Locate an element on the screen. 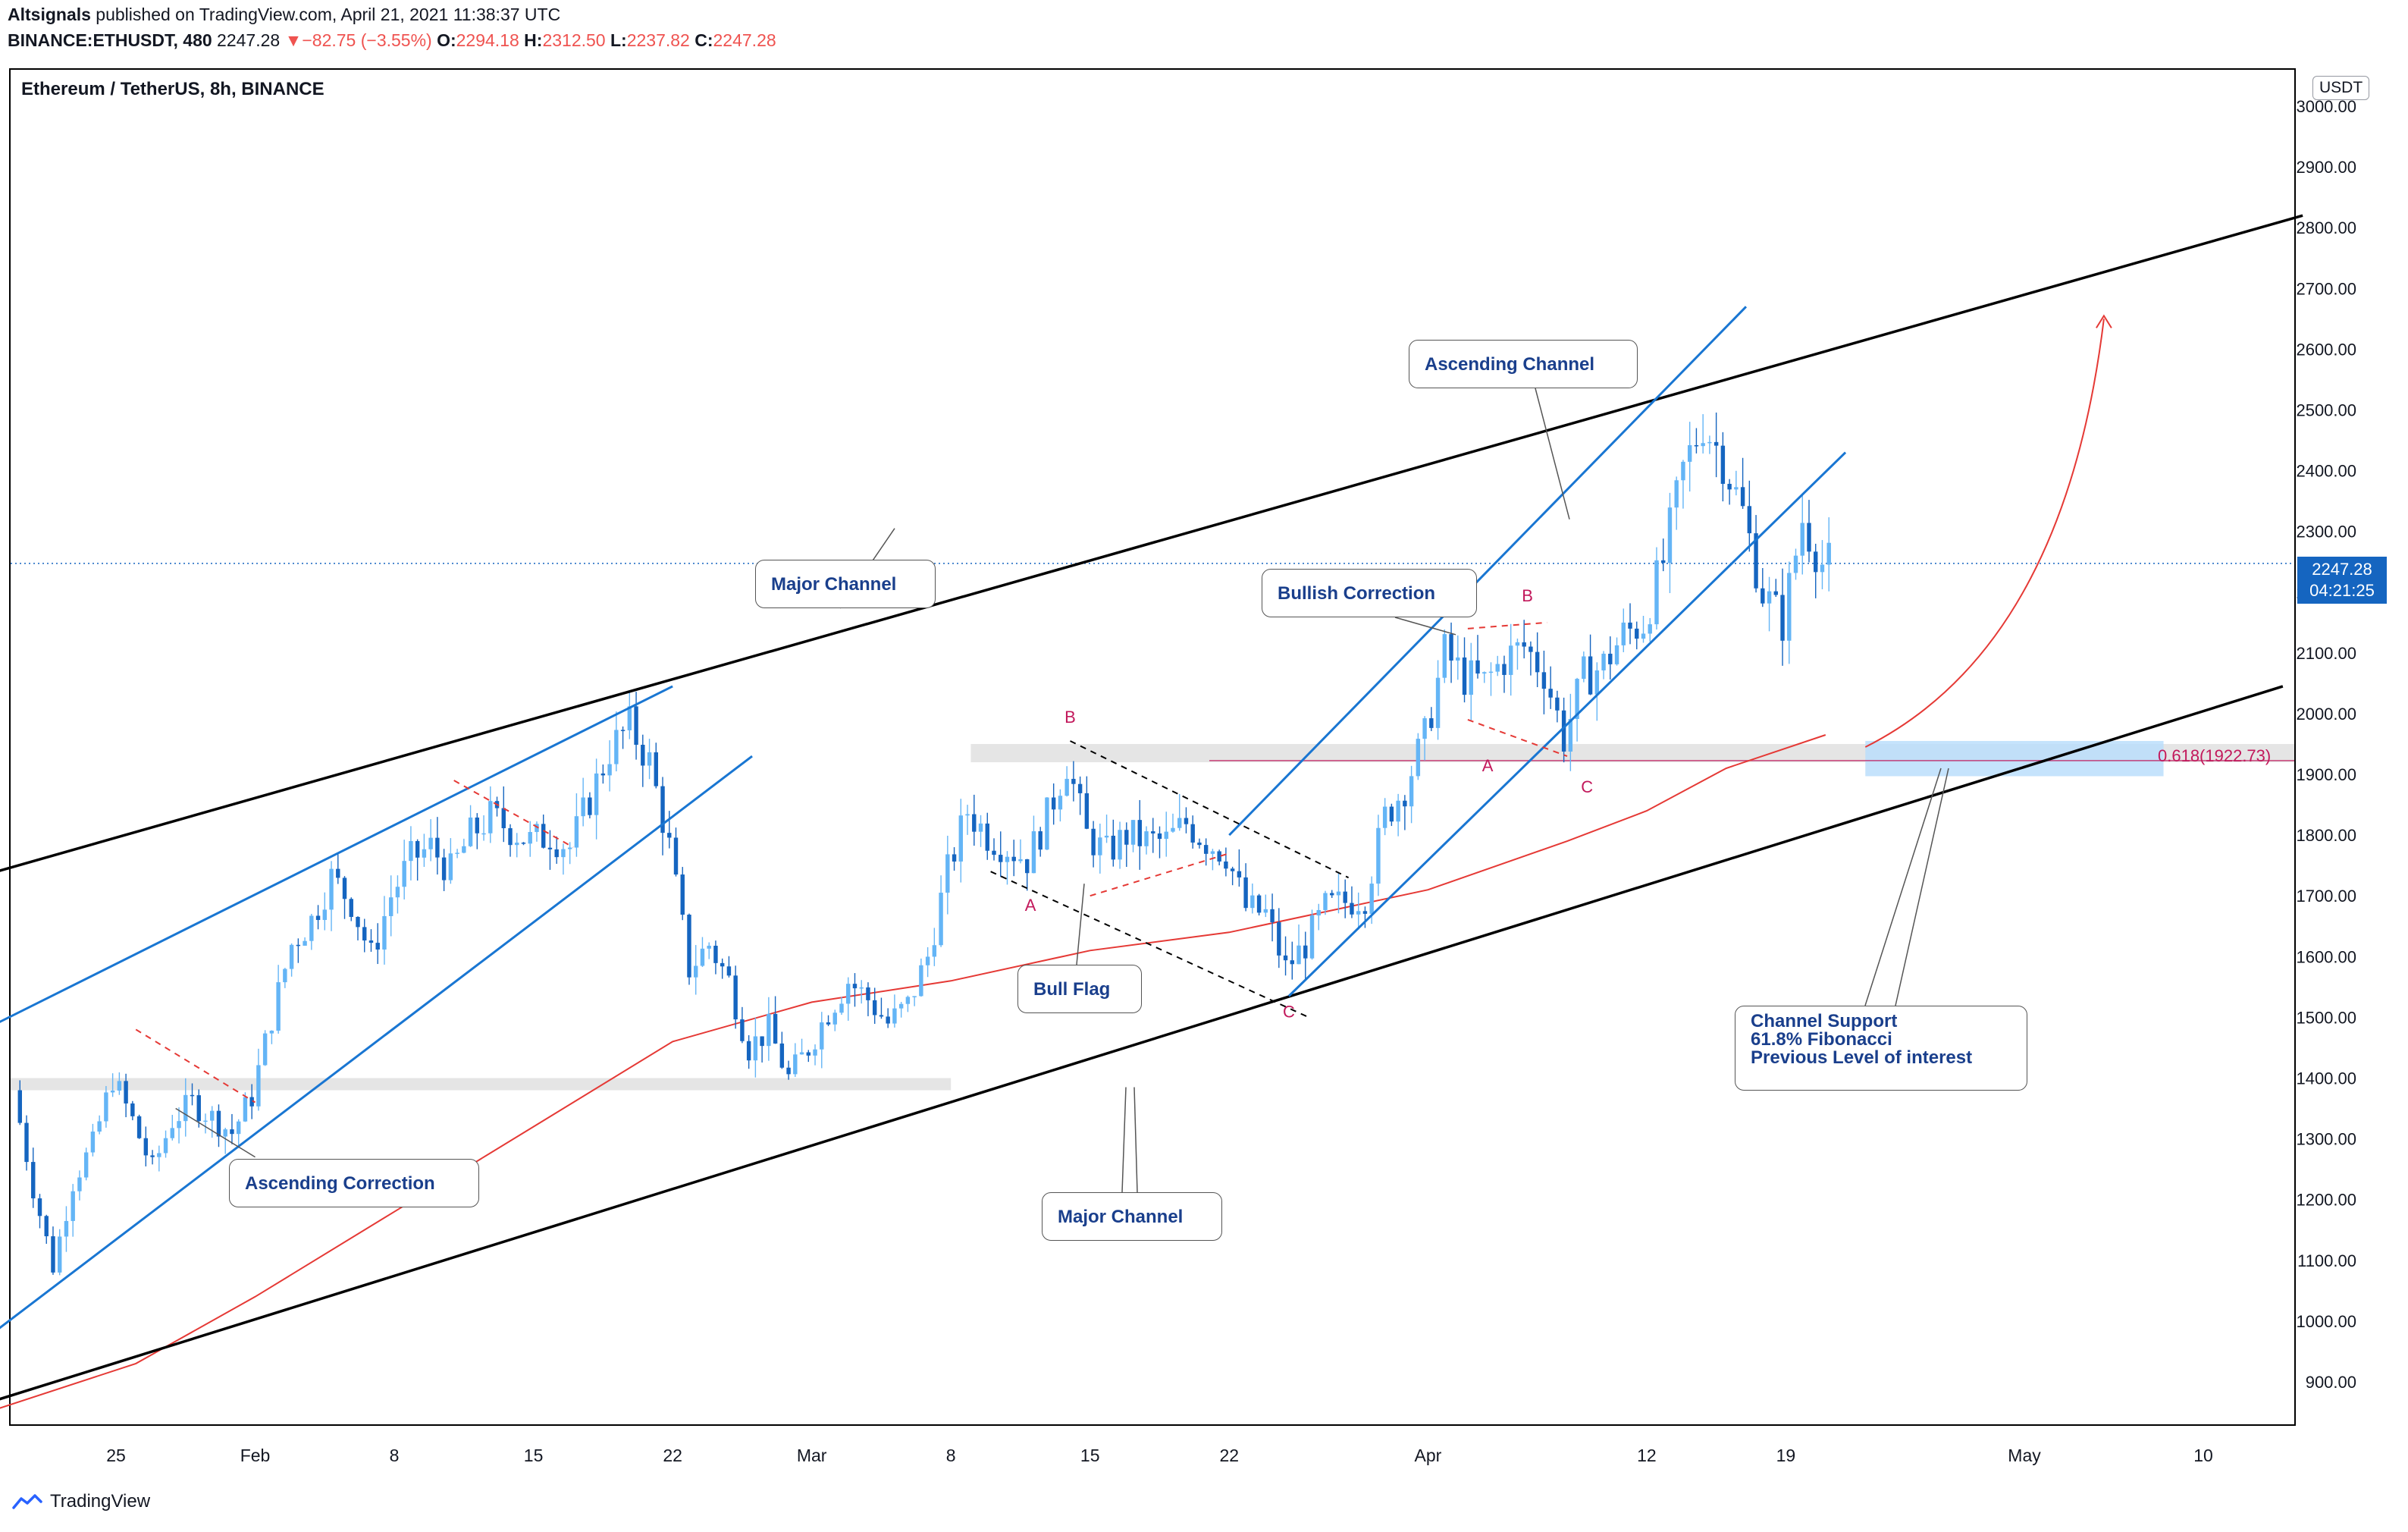  tradingview-brand: TradingView is located at coordinates (81, 1501).